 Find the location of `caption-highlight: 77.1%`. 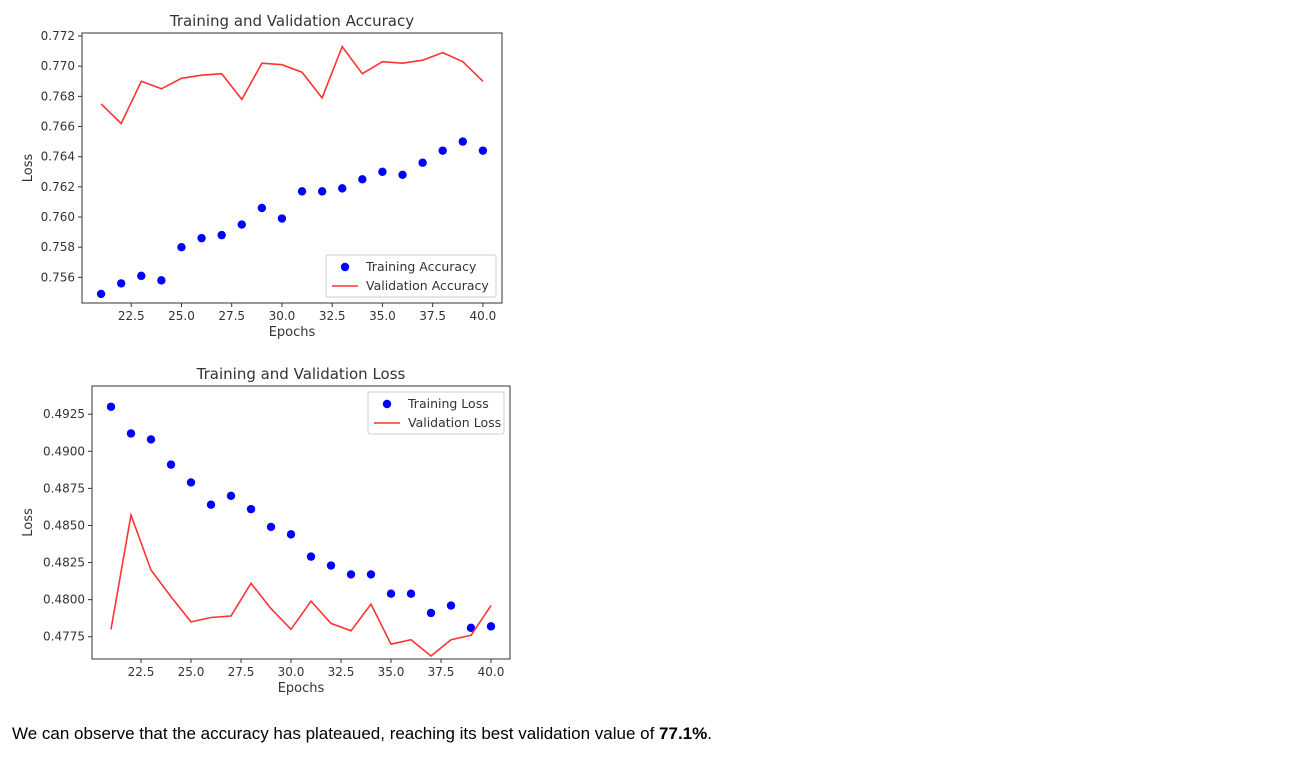

caption-highlight: 77.1% is located at coordinates (683, 733).